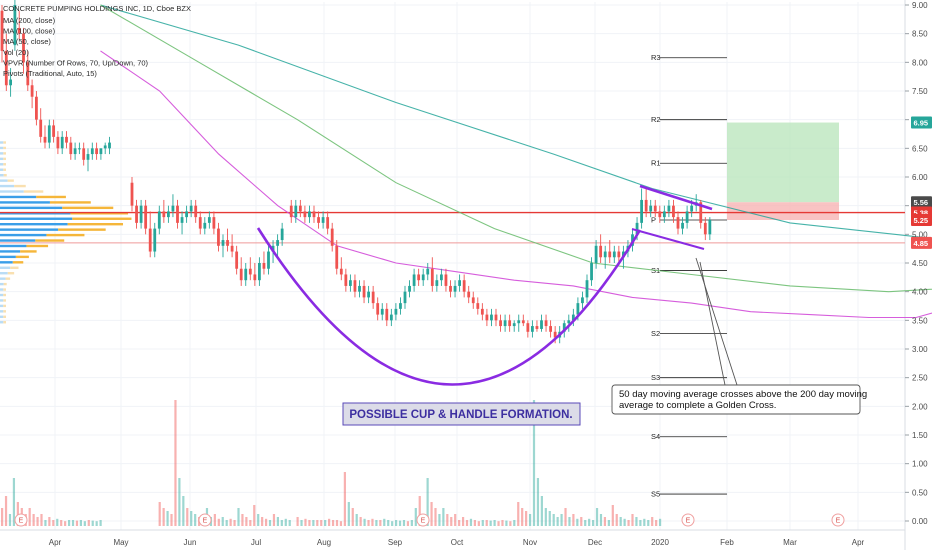 The height and width of the screenshot is (550, 932). I want to click on pivot-label: R3, so click(656, 57).